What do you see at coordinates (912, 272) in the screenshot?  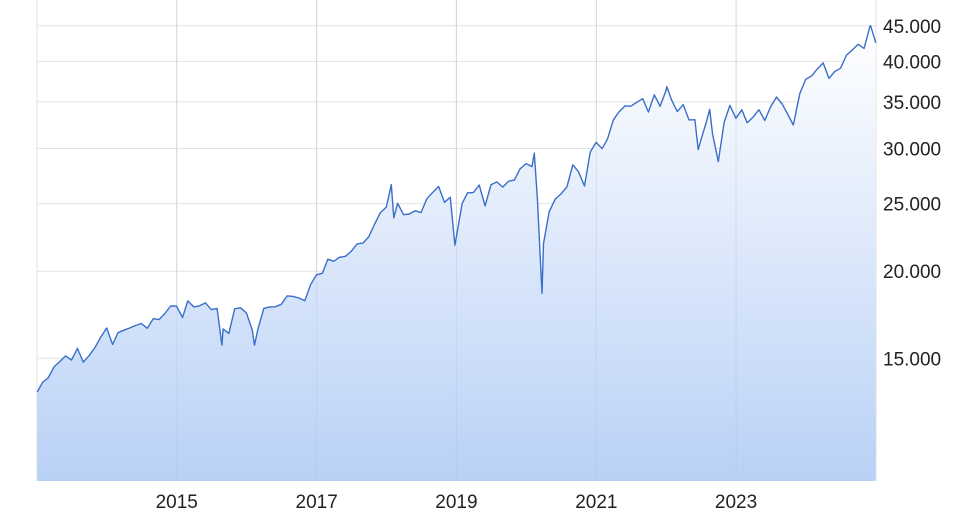 I see `y-tick-label: 20.000` at bounding box center [912, 272].